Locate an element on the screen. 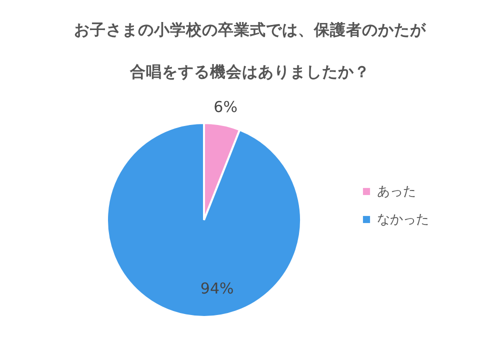  legend-label: あった is located at coordinates (396, 192).